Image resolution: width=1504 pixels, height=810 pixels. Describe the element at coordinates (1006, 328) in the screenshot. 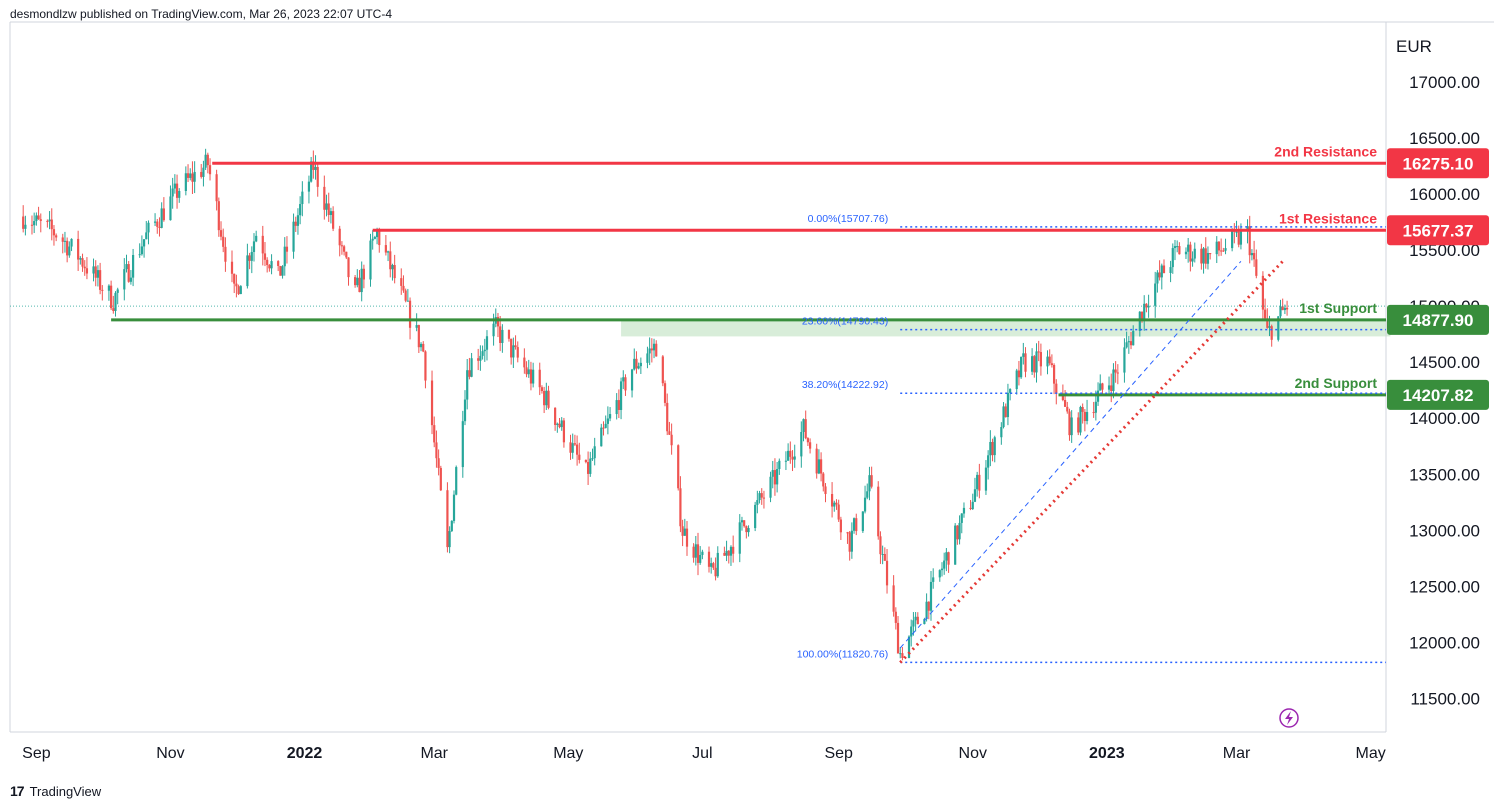

I see `support-zone` at that location.